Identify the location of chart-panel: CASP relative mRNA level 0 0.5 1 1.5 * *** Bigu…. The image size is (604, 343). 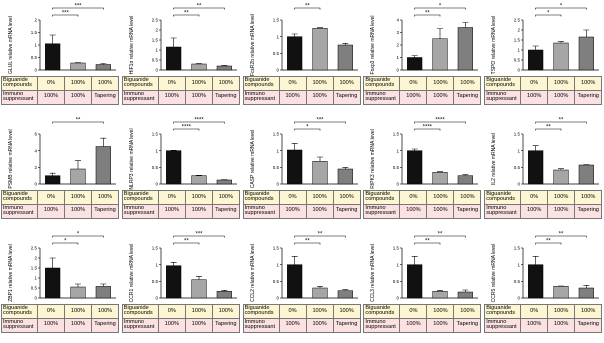
(302, 171).